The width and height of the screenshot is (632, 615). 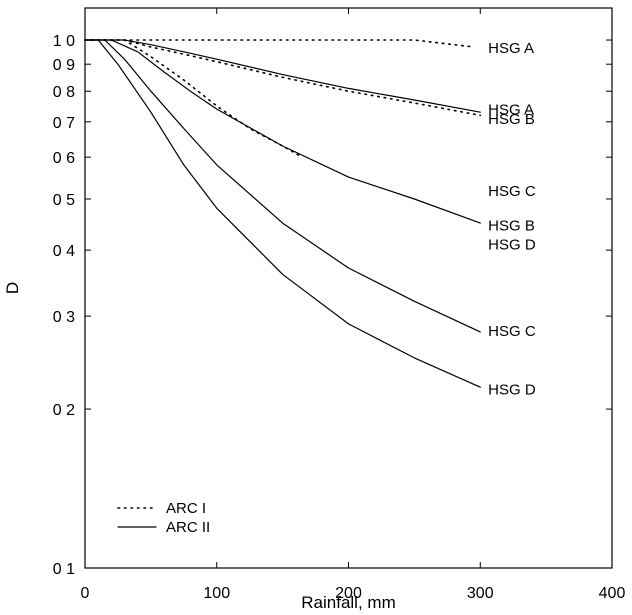 I want to click on series-line-arc-i-hsg-a, so click(x=279, y=43).